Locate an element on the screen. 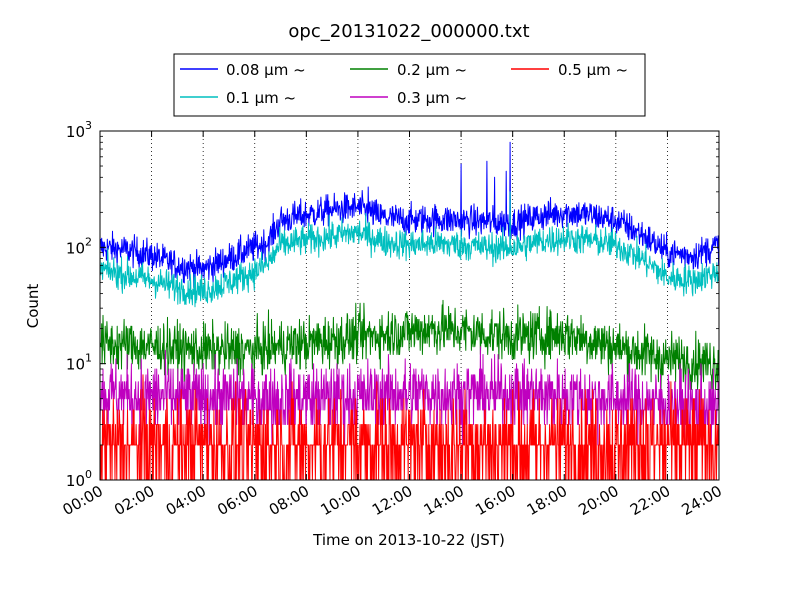 This screenshot has width=800, height=600. y-tick-label: 10³ is located at coordinates (79, 130).